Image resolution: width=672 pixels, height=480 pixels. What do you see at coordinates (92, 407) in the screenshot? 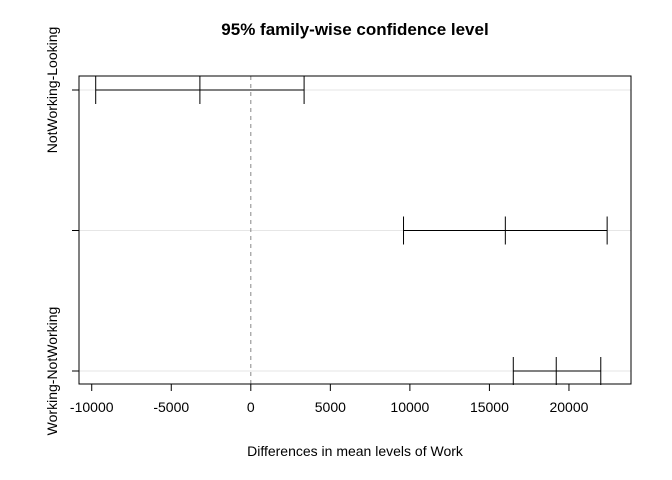
I see `x-tick-label: -10000` at bounding box center [92, 407].